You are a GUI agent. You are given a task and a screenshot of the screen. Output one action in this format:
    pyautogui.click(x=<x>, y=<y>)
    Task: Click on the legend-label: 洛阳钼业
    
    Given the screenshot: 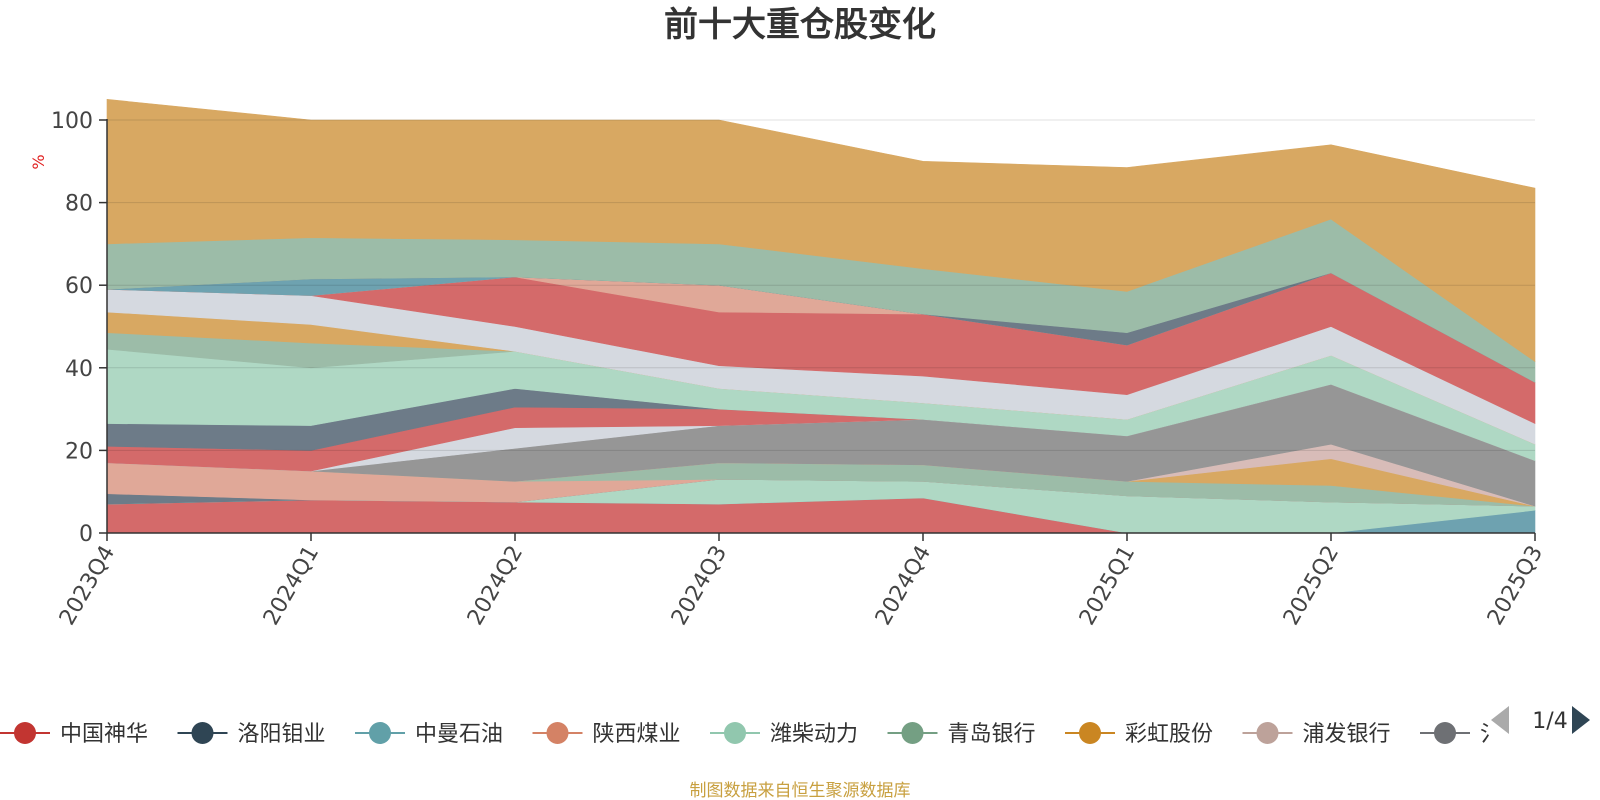 What is the action you would take?
    pyautogui.click(x=282, y=734)
    